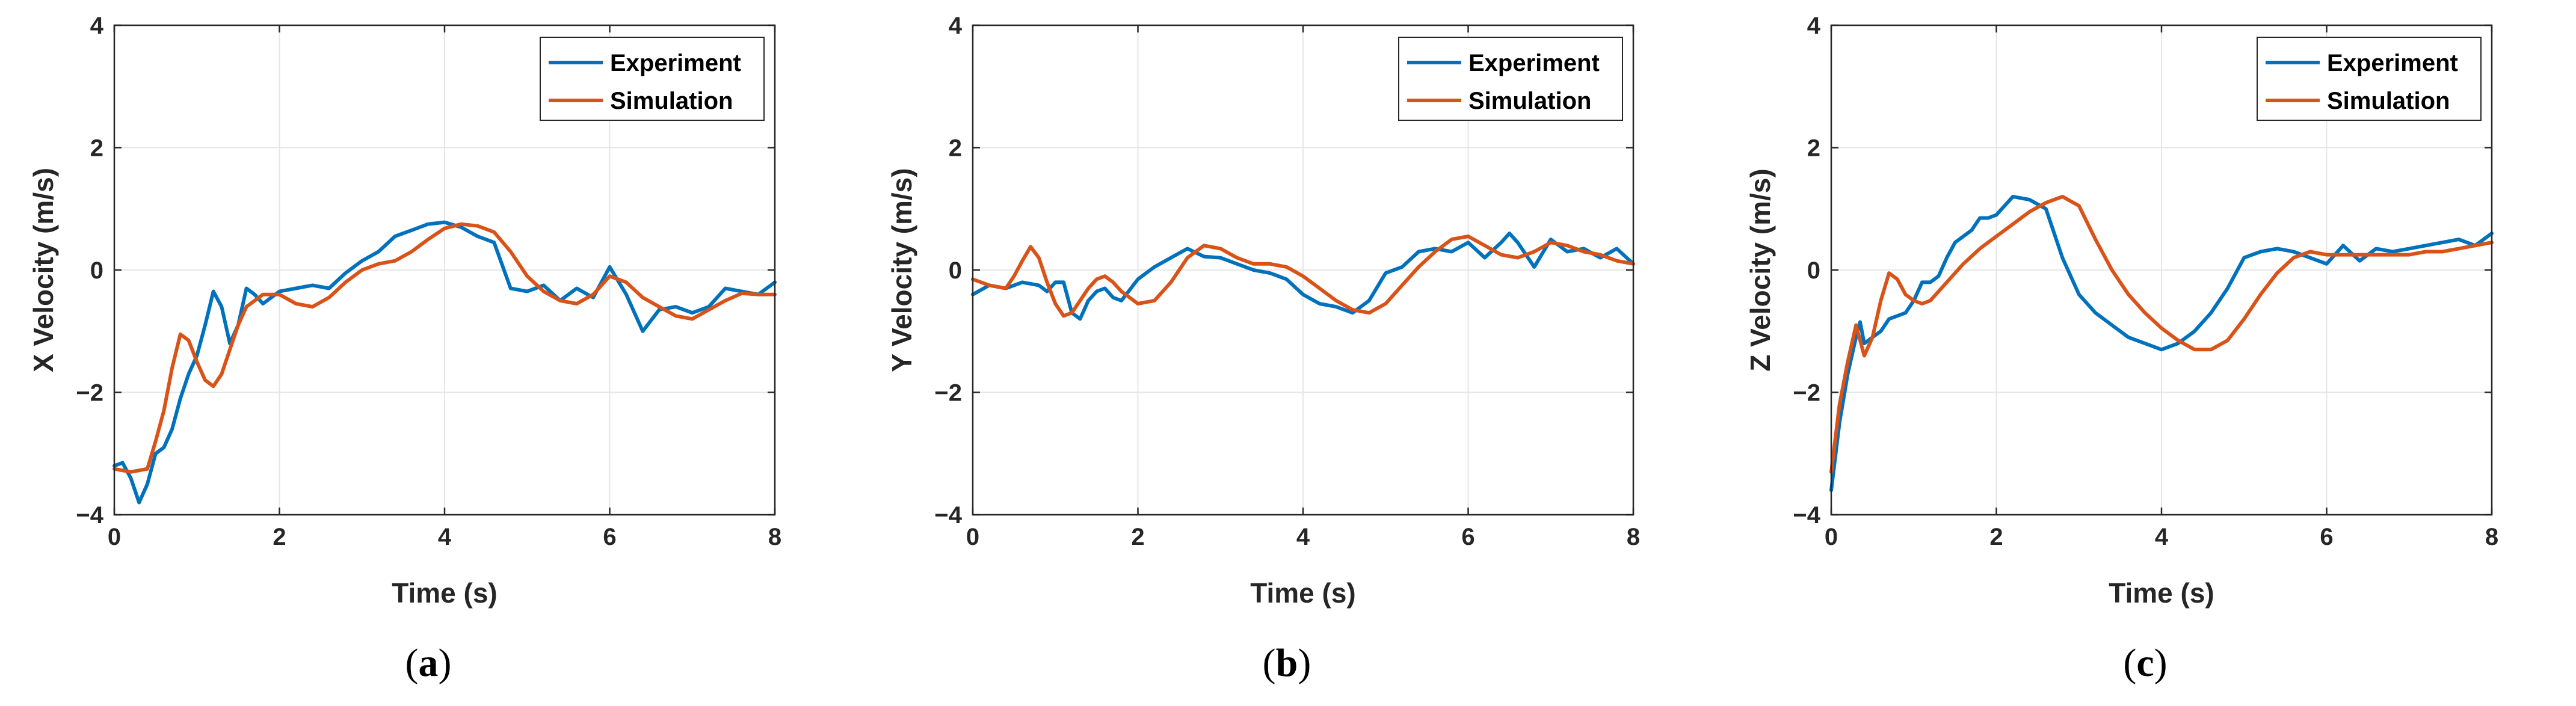  I want to click on chart-b-caption: (b), so click(1286, 663).